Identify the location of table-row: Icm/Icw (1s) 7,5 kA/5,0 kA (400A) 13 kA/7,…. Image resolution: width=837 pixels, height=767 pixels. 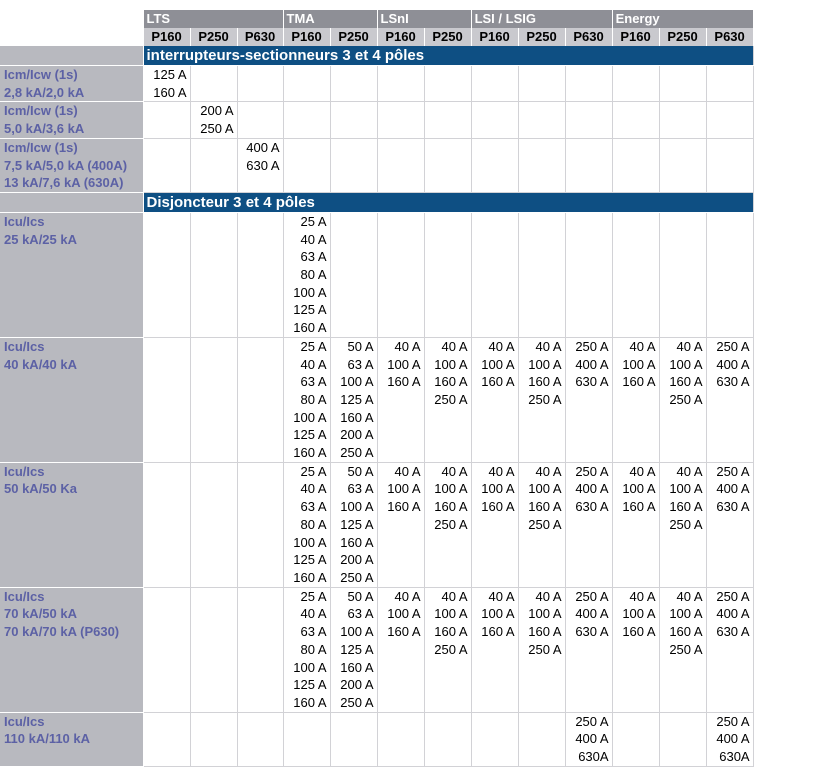
(377, 165).